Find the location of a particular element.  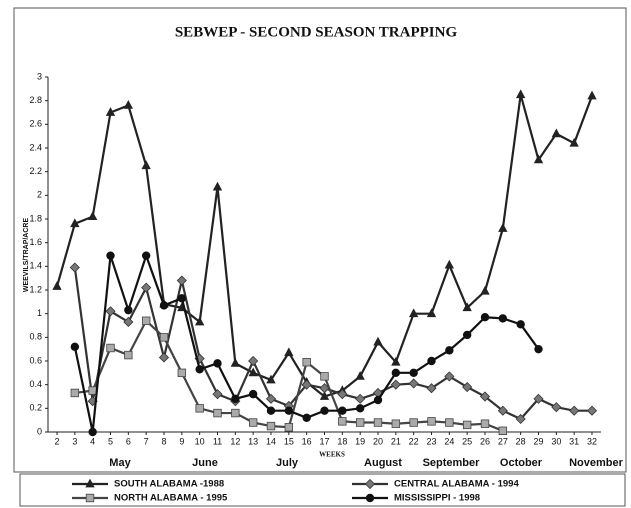

y-axis-label: WEEVILS/TRAP/ACRE is located at coordinates (26, 255).